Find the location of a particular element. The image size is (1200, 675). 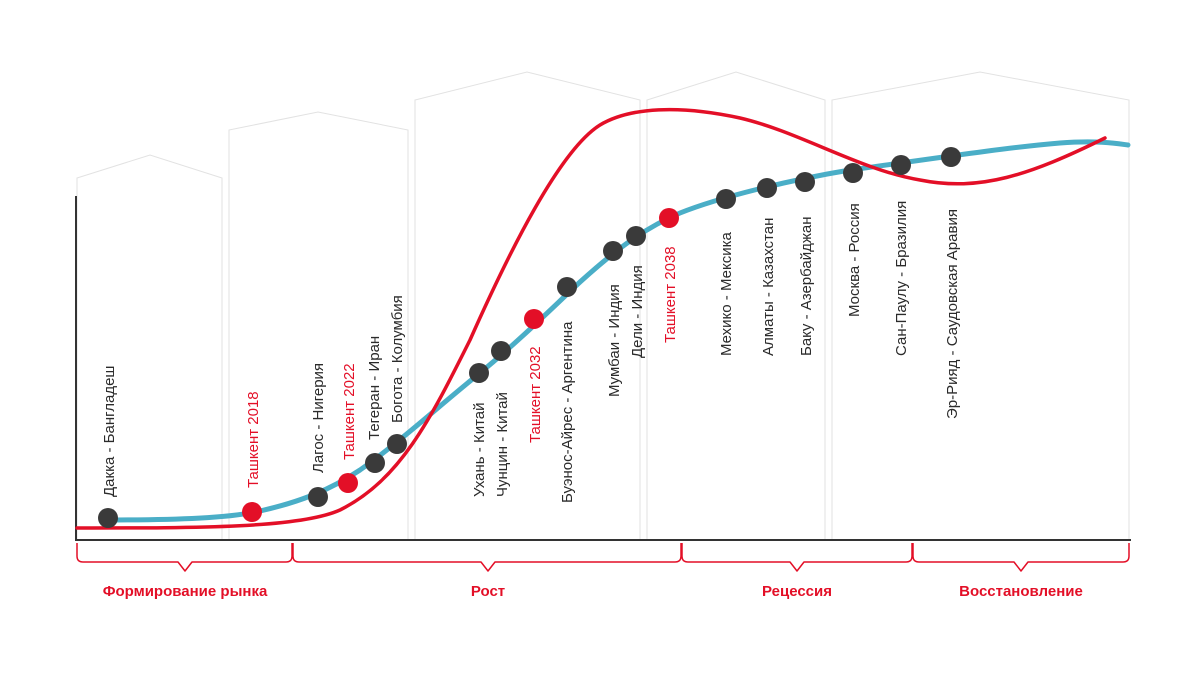

city-label: Буэнос-Айрес - Аргентина is located at coordinates (567, 412).